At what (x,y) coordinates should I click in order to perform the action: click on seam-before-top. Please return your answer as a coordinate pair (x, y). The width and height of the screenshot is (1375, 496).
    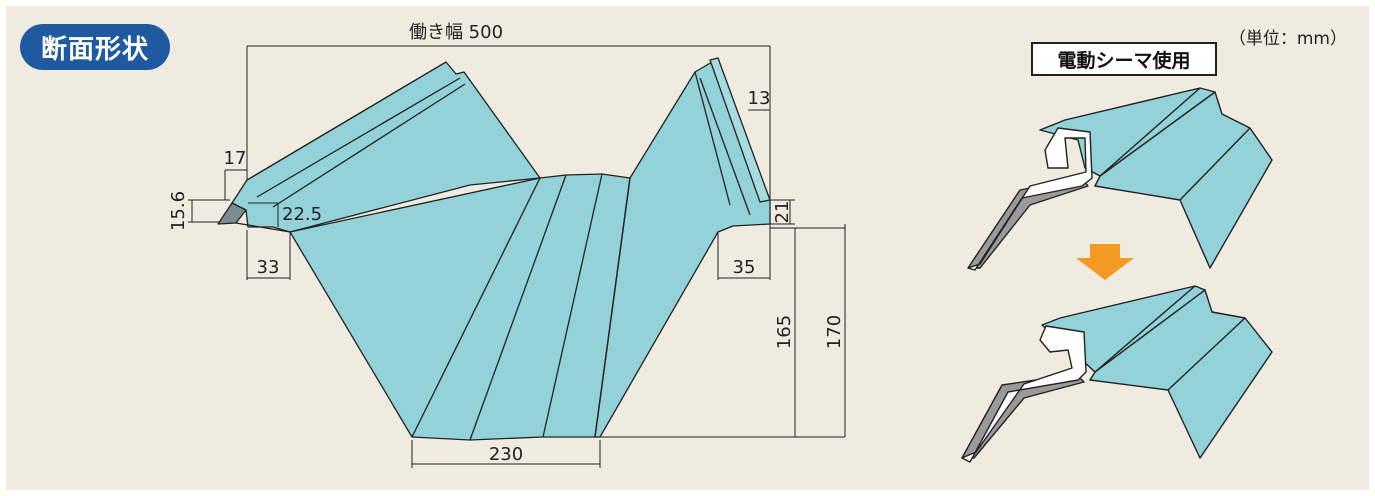
    Looking at the image, I should click on (1127, 132).